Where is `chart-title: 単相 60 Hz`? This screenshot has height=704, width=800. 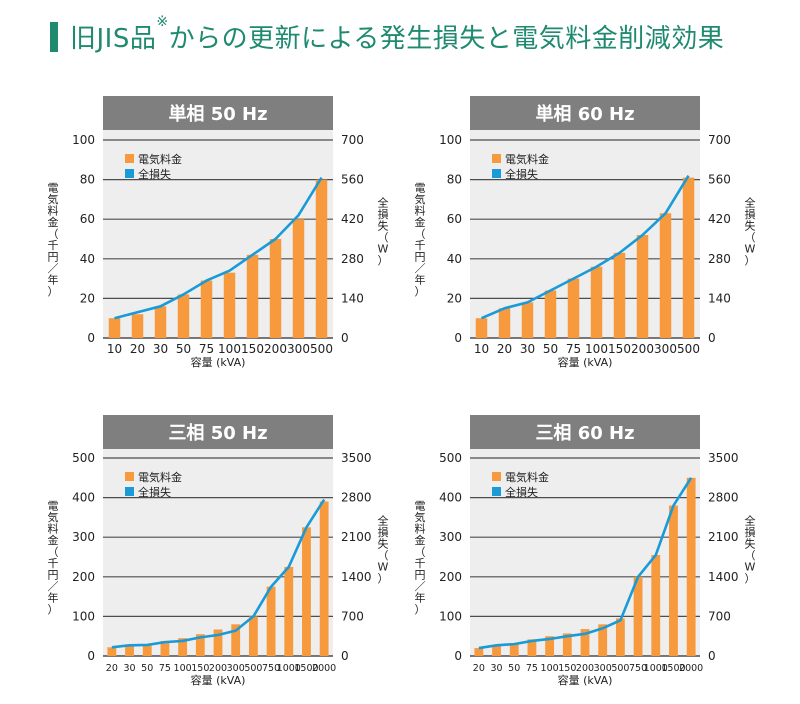 chart-title: 単相 60 Hz is located at coordinates (584, 114).